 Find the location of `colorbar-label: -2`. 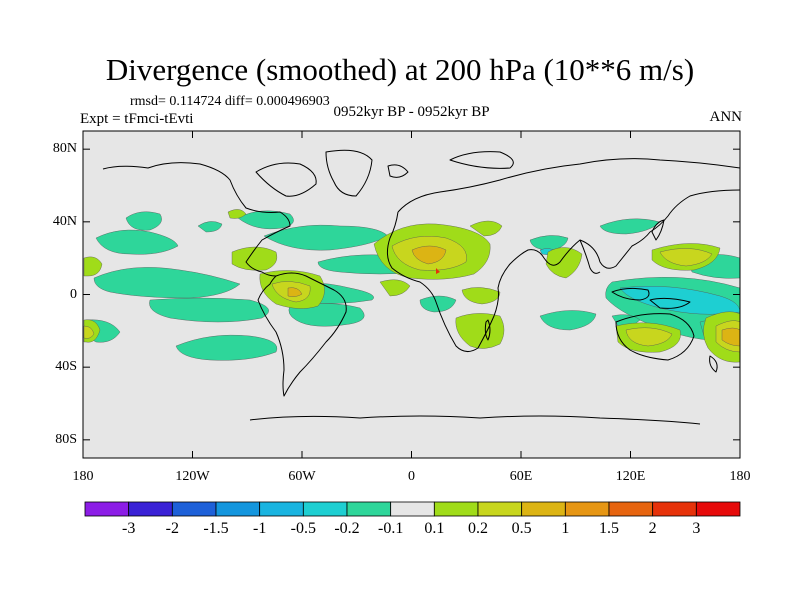

colorbar-label: -2 is located at coordinates (172, 528).